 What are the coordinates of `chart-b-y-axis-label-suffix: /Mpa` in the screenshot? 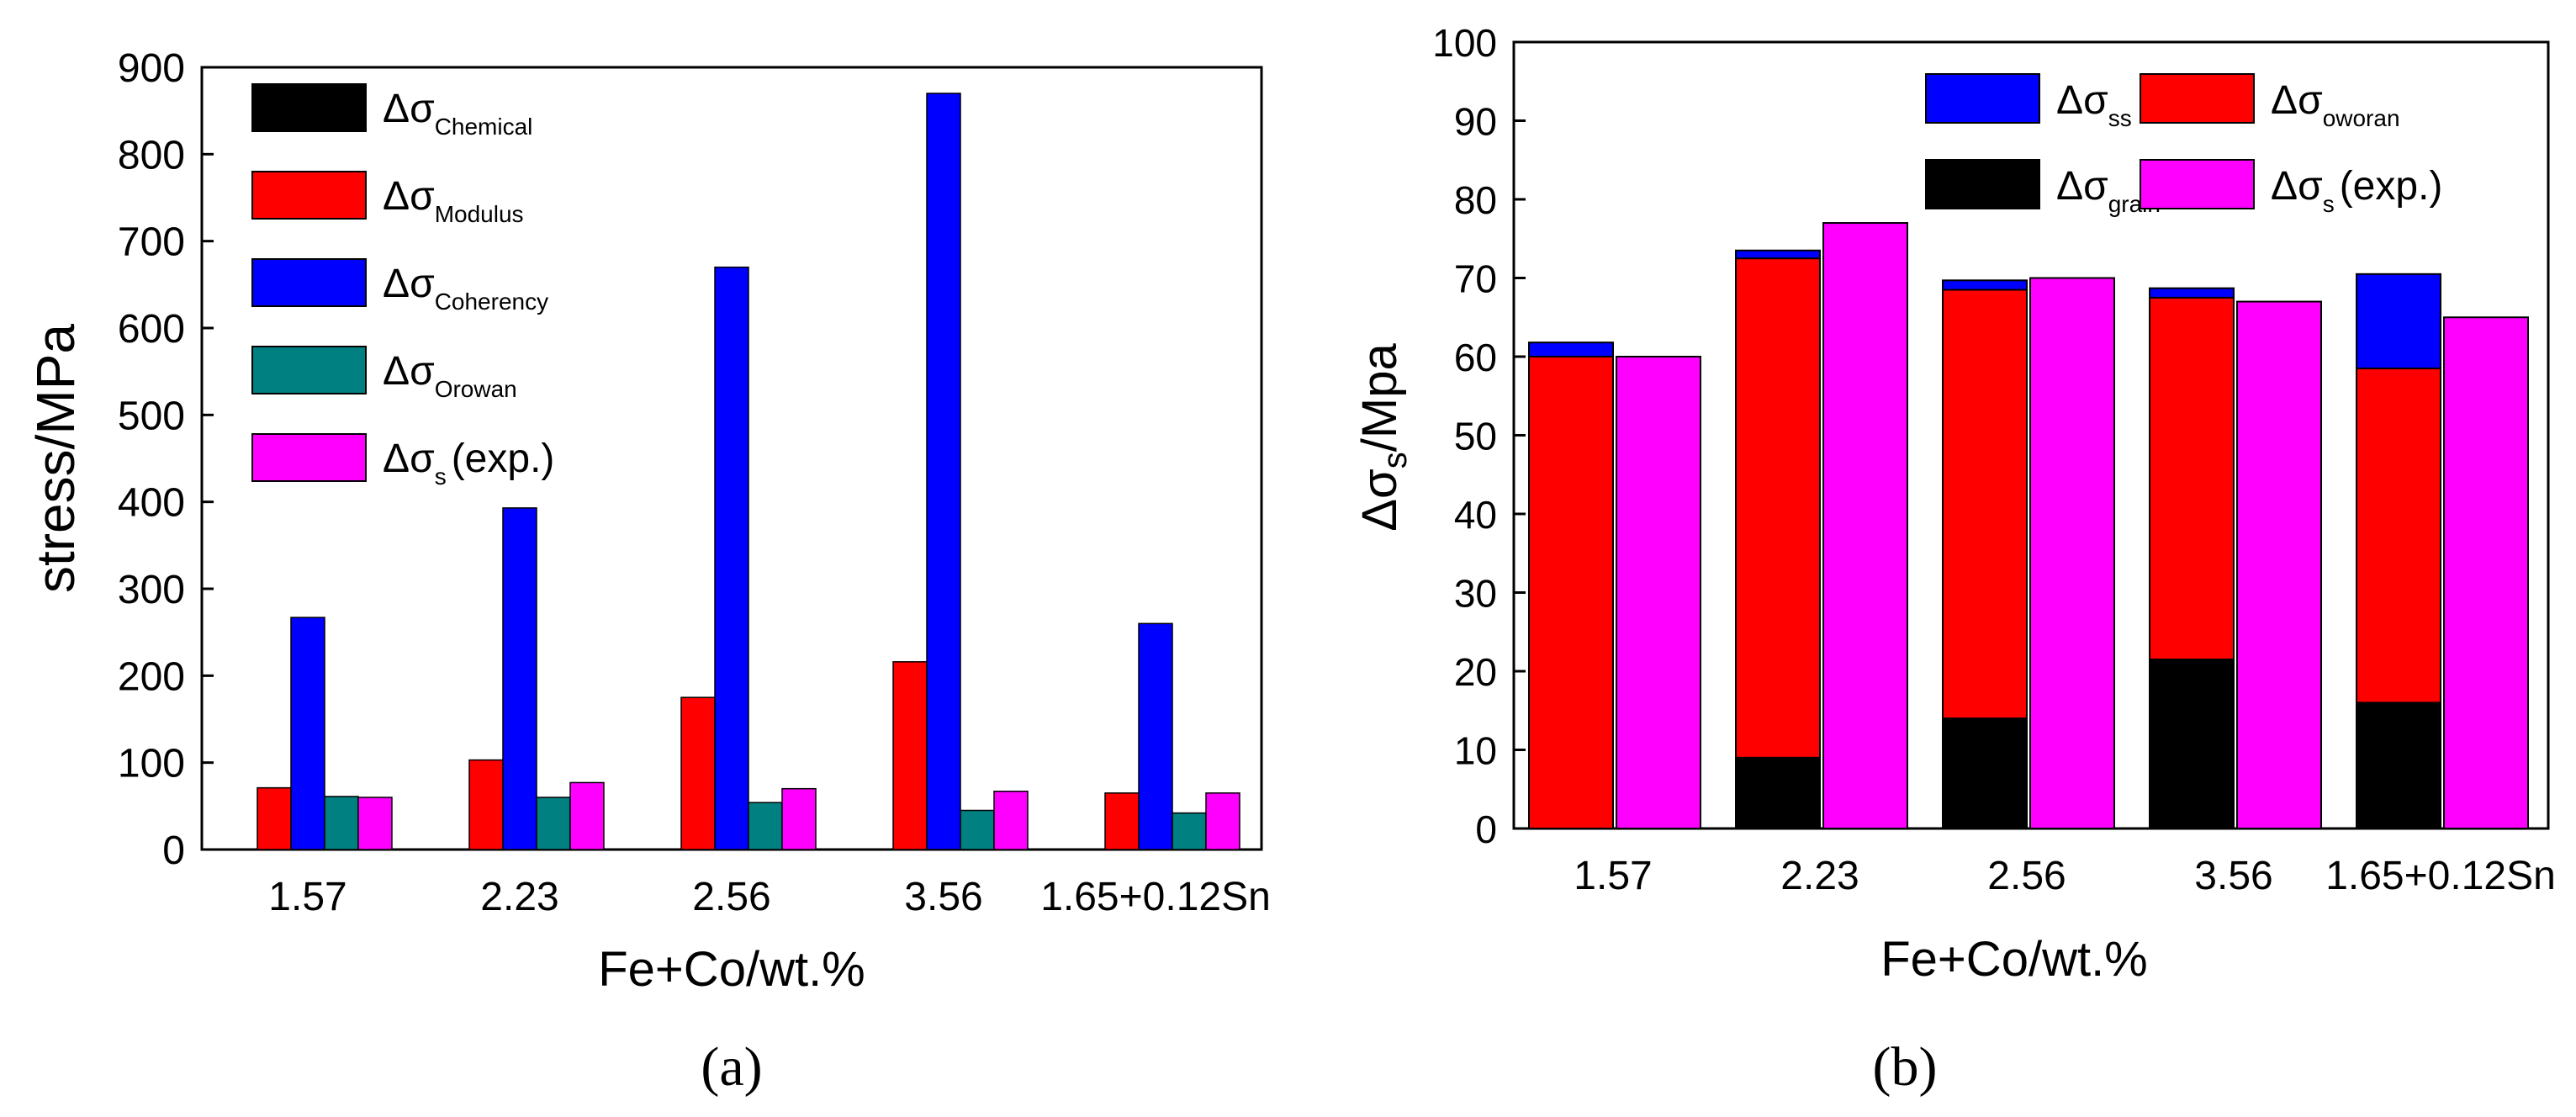 It's located at (1379, 398).